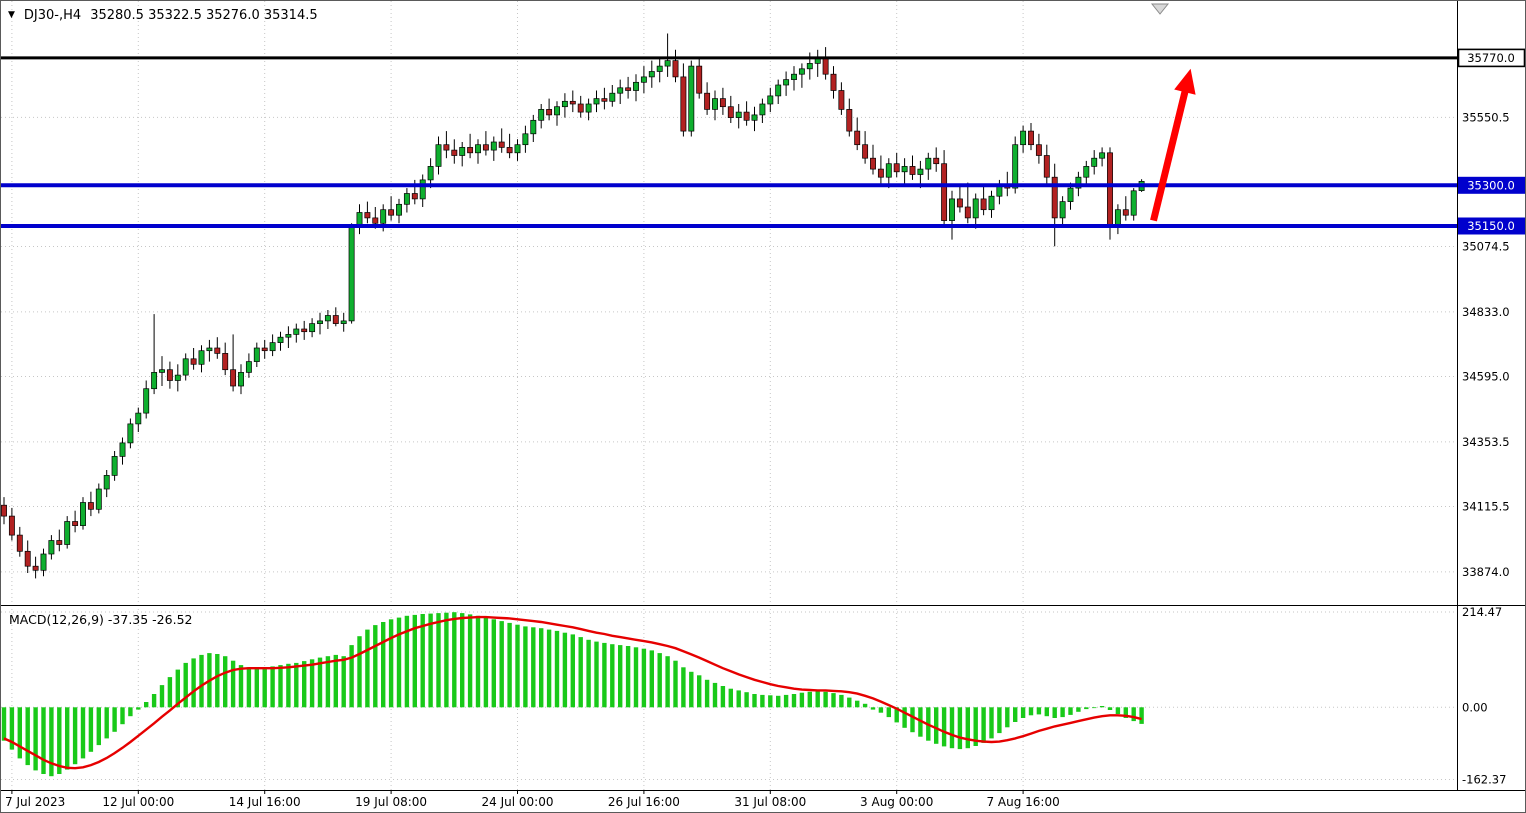 The height and width of the screenshot is (813, 1526). Describe the element at coordinates (101, 619) in the screenshot. I see `macd-indicator-label: MACD(12,26,9) -37.35 -26.52` at that location.